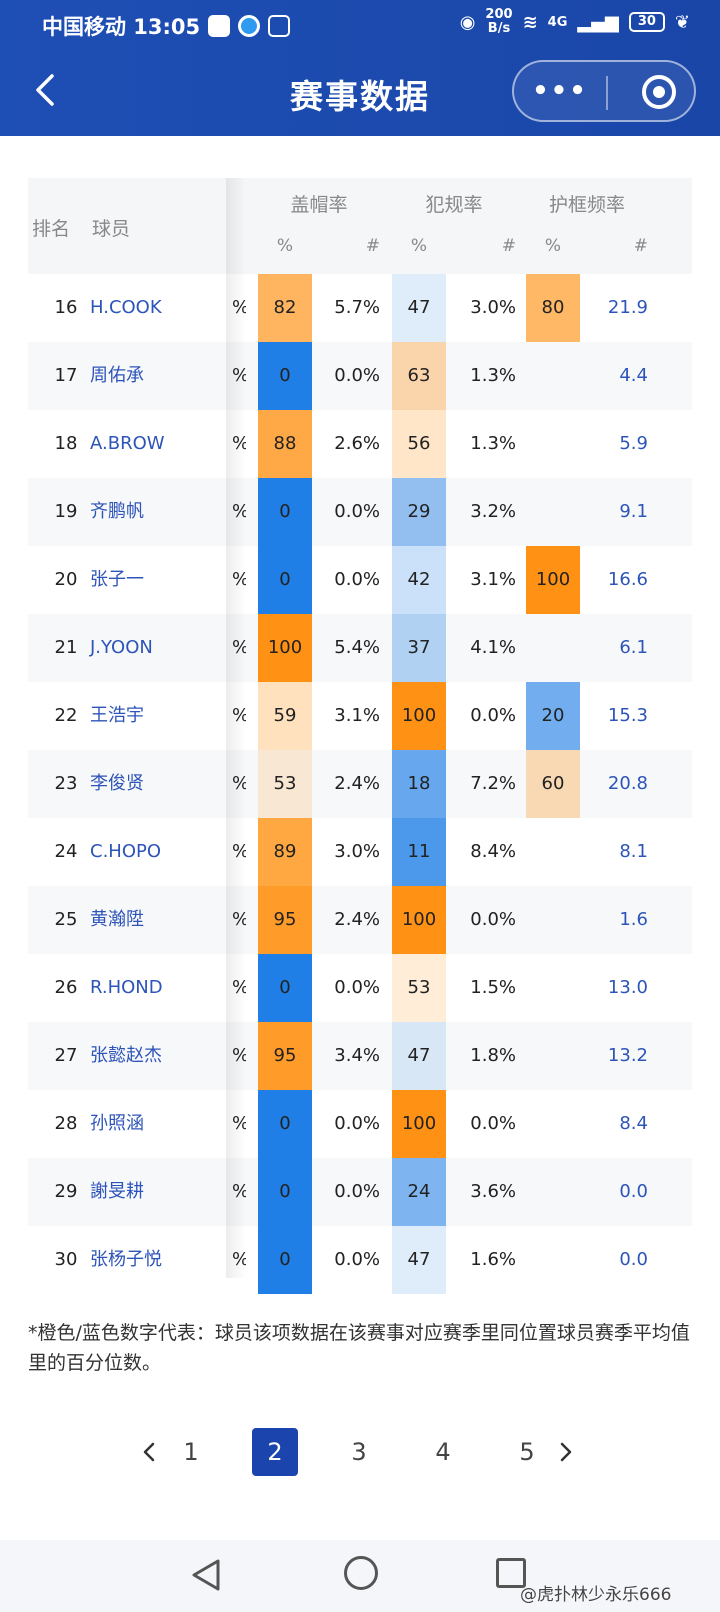 The image size is (720, 1612). What do you see at coordinates (45, 90) in the screenshot?
I see `back-arrow-icon` at bounding box center [45, 90].